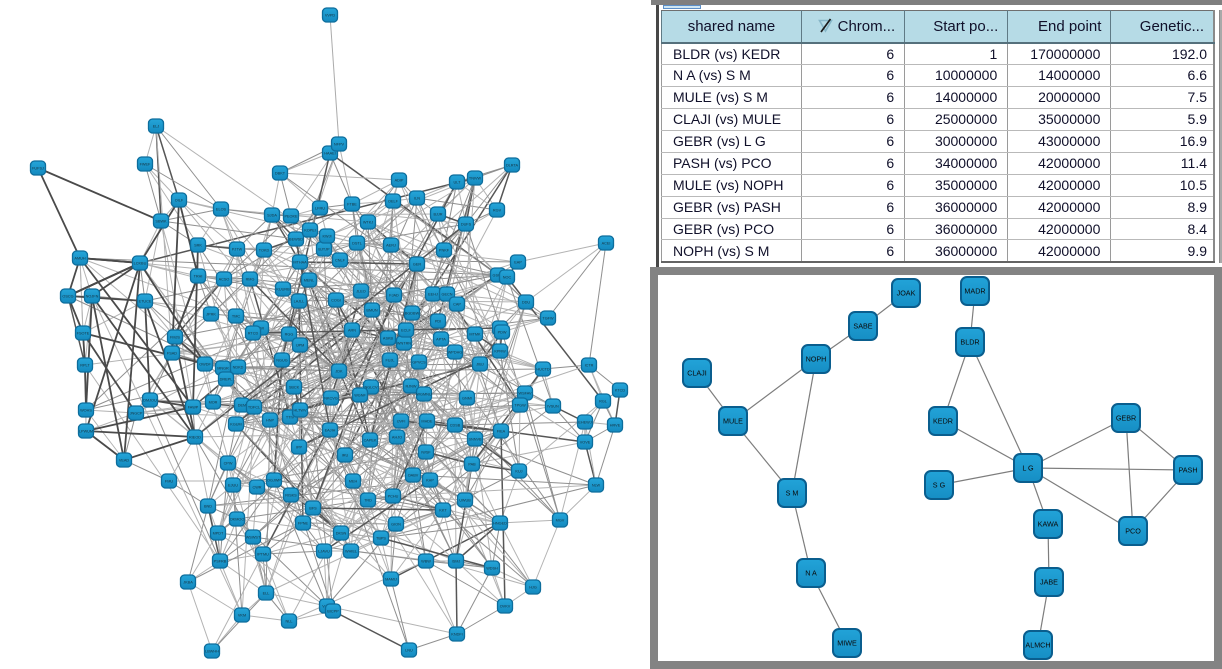 This screenshot has width=1222, height=669. What do you see at coordinates (524, 394) in the screenshot?
I see `svg-text: WSFAV` at bounding box center [524, 394].